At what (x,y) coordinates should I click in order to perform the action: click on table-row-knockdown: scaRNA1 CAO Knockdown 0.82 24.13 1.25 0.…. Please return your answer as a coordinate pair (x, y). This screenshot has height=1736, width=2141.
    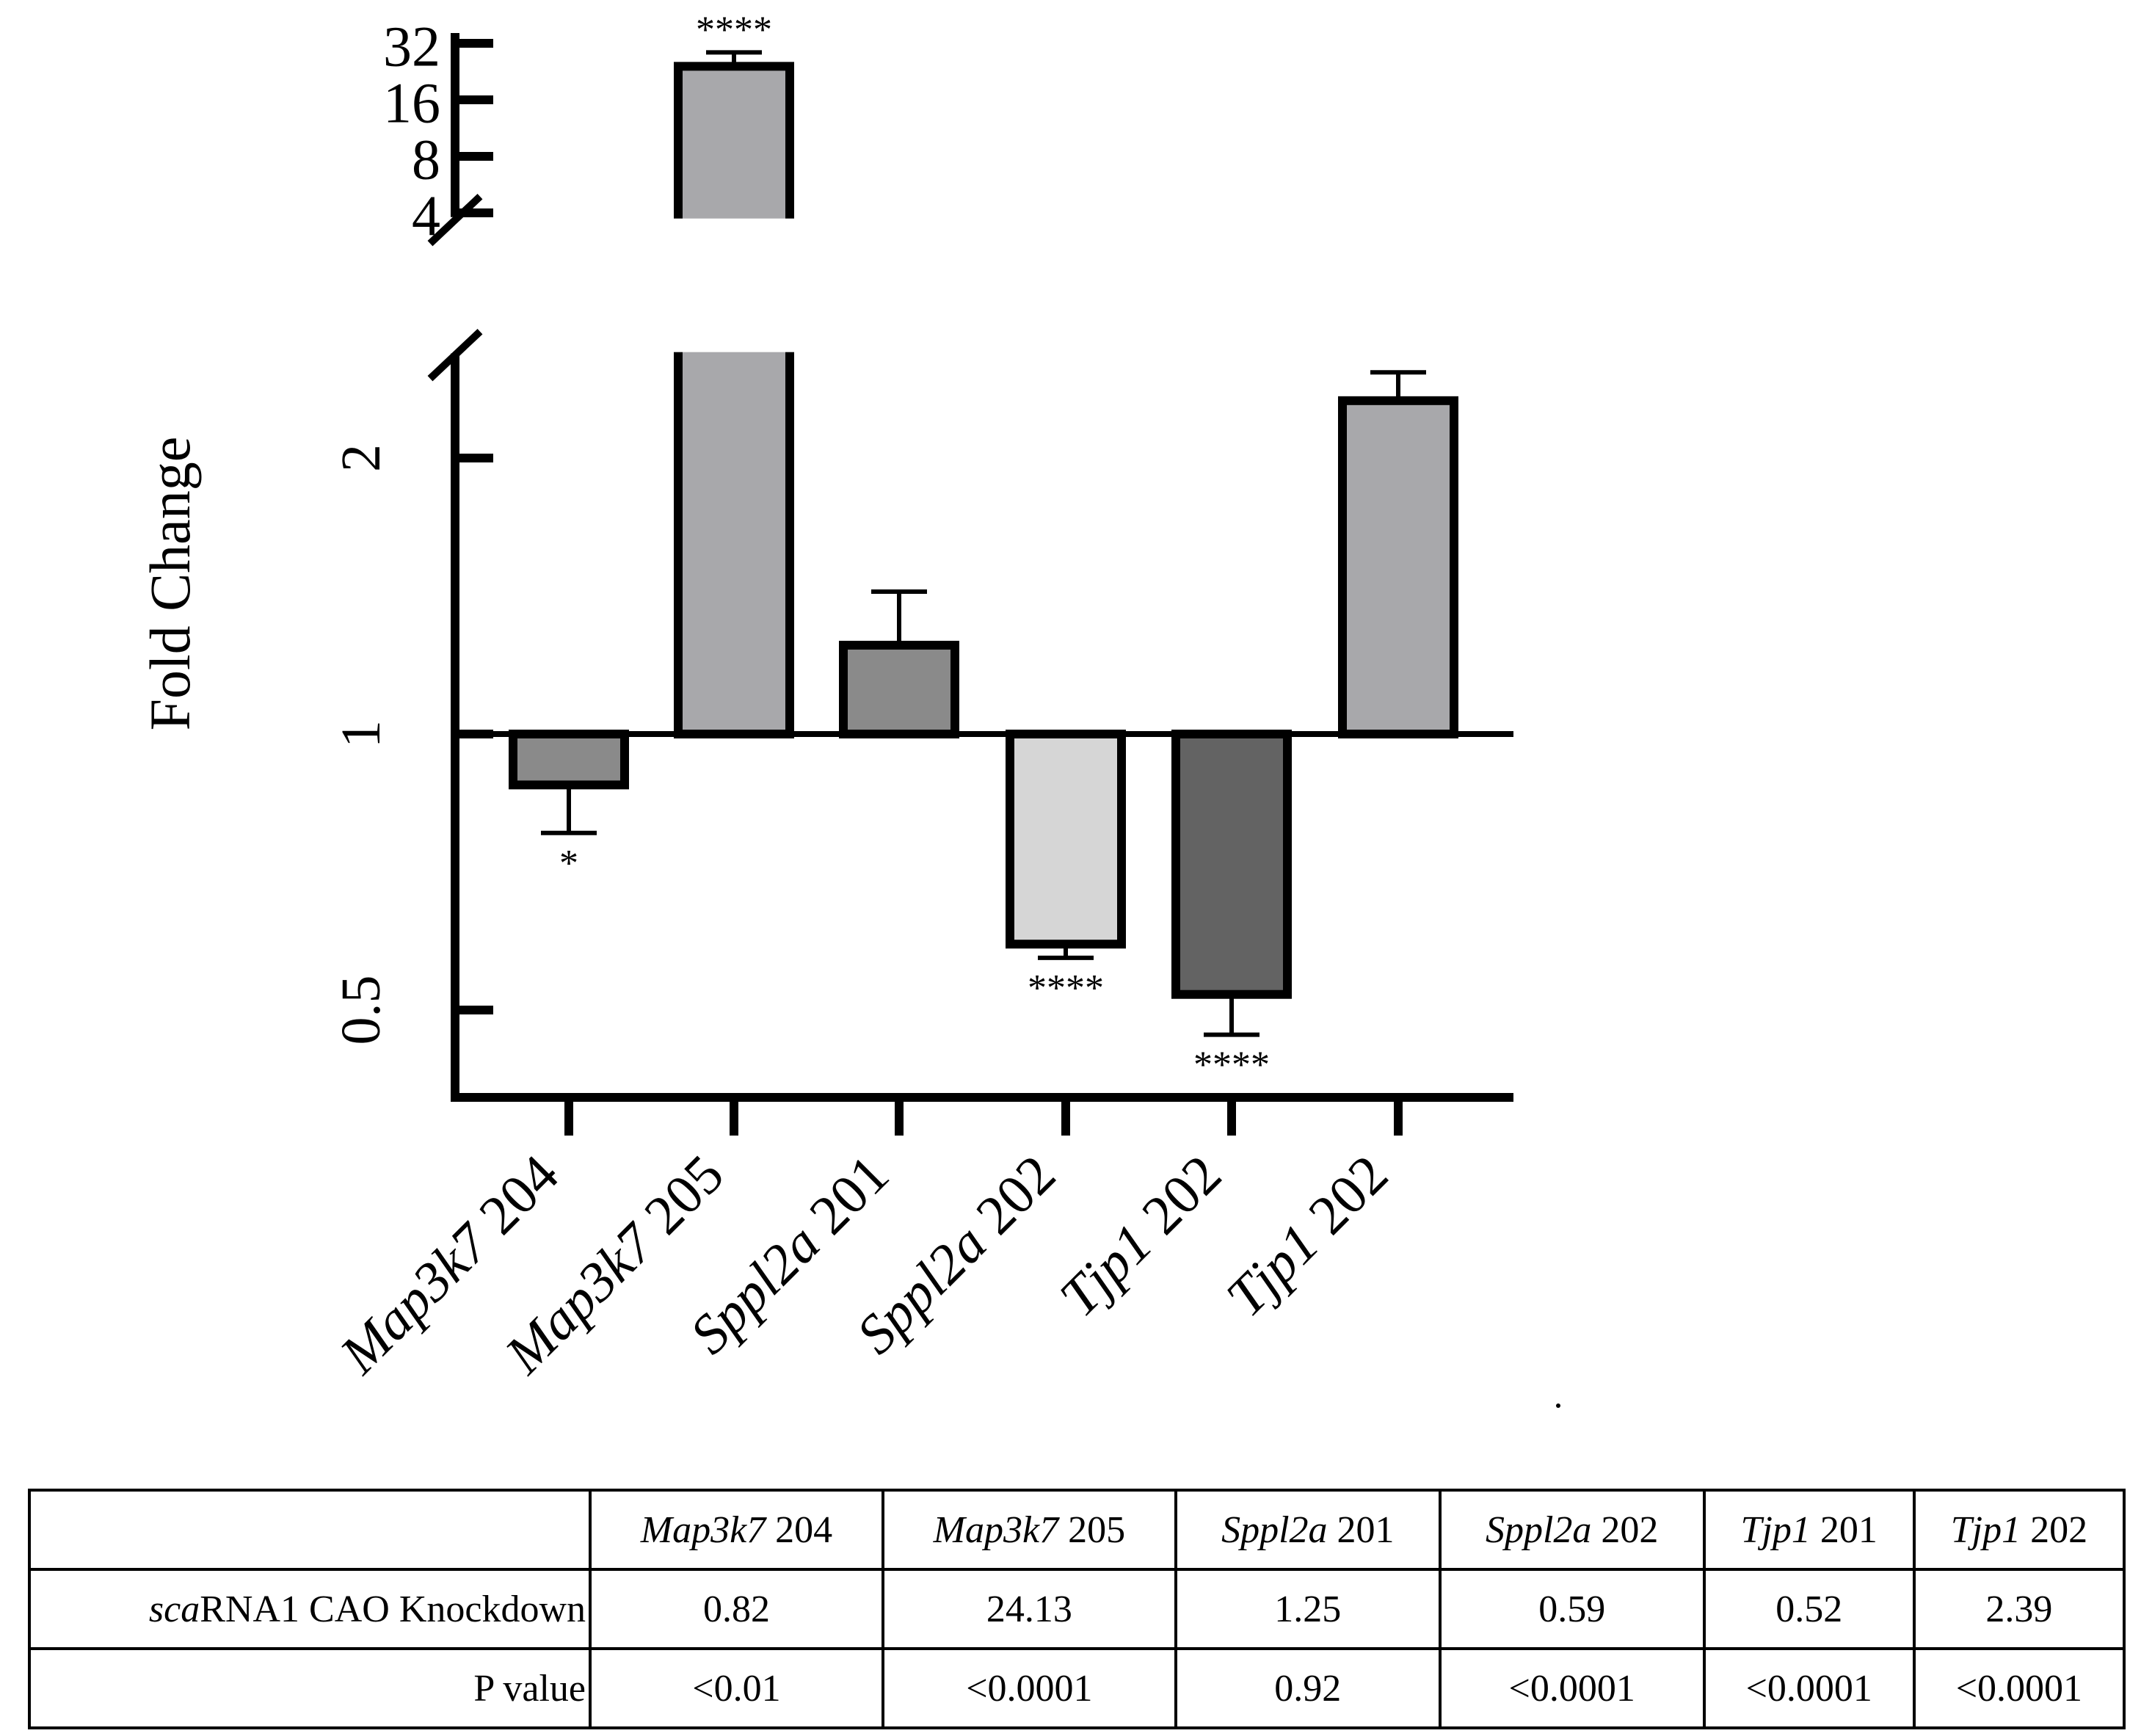
    Looking at the image, I should click on (1077, 1609).